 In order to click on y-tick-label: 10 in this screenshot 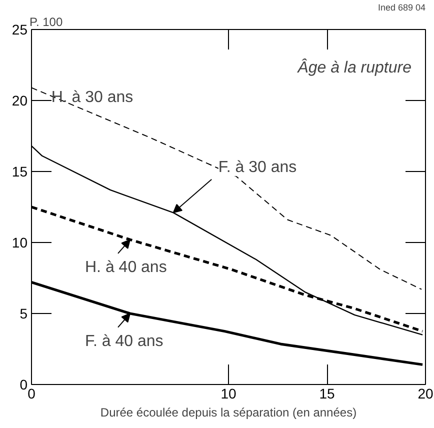, I will do `click(20, 242)`.